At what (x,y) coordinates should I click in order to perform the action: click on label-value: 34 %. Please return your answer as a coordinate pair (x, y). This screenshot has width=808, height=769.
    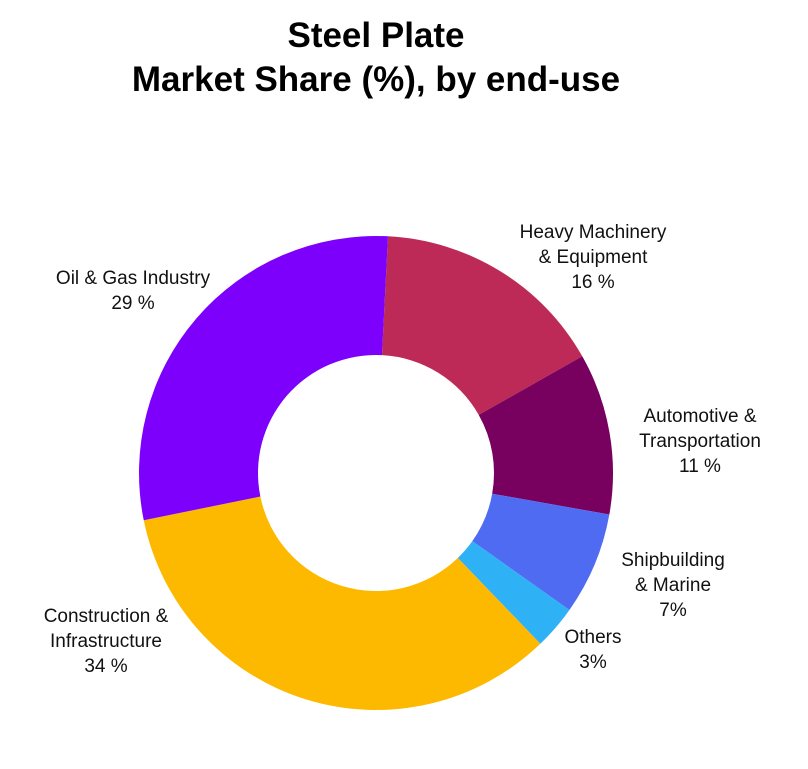
    Looking at the image, I should click on (106, 666).